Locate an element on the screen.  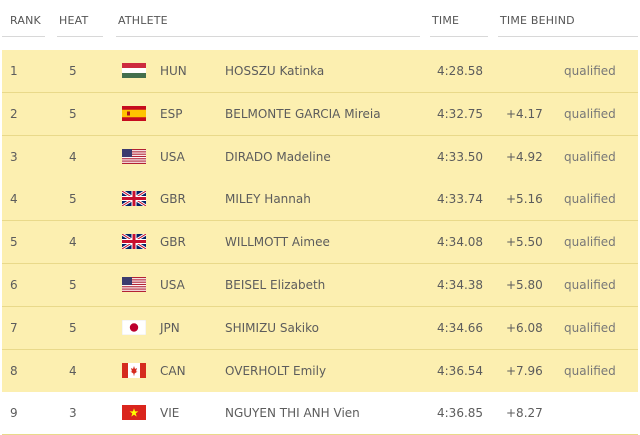
vietnam-flag-icon is located at coordinates (134, 413).